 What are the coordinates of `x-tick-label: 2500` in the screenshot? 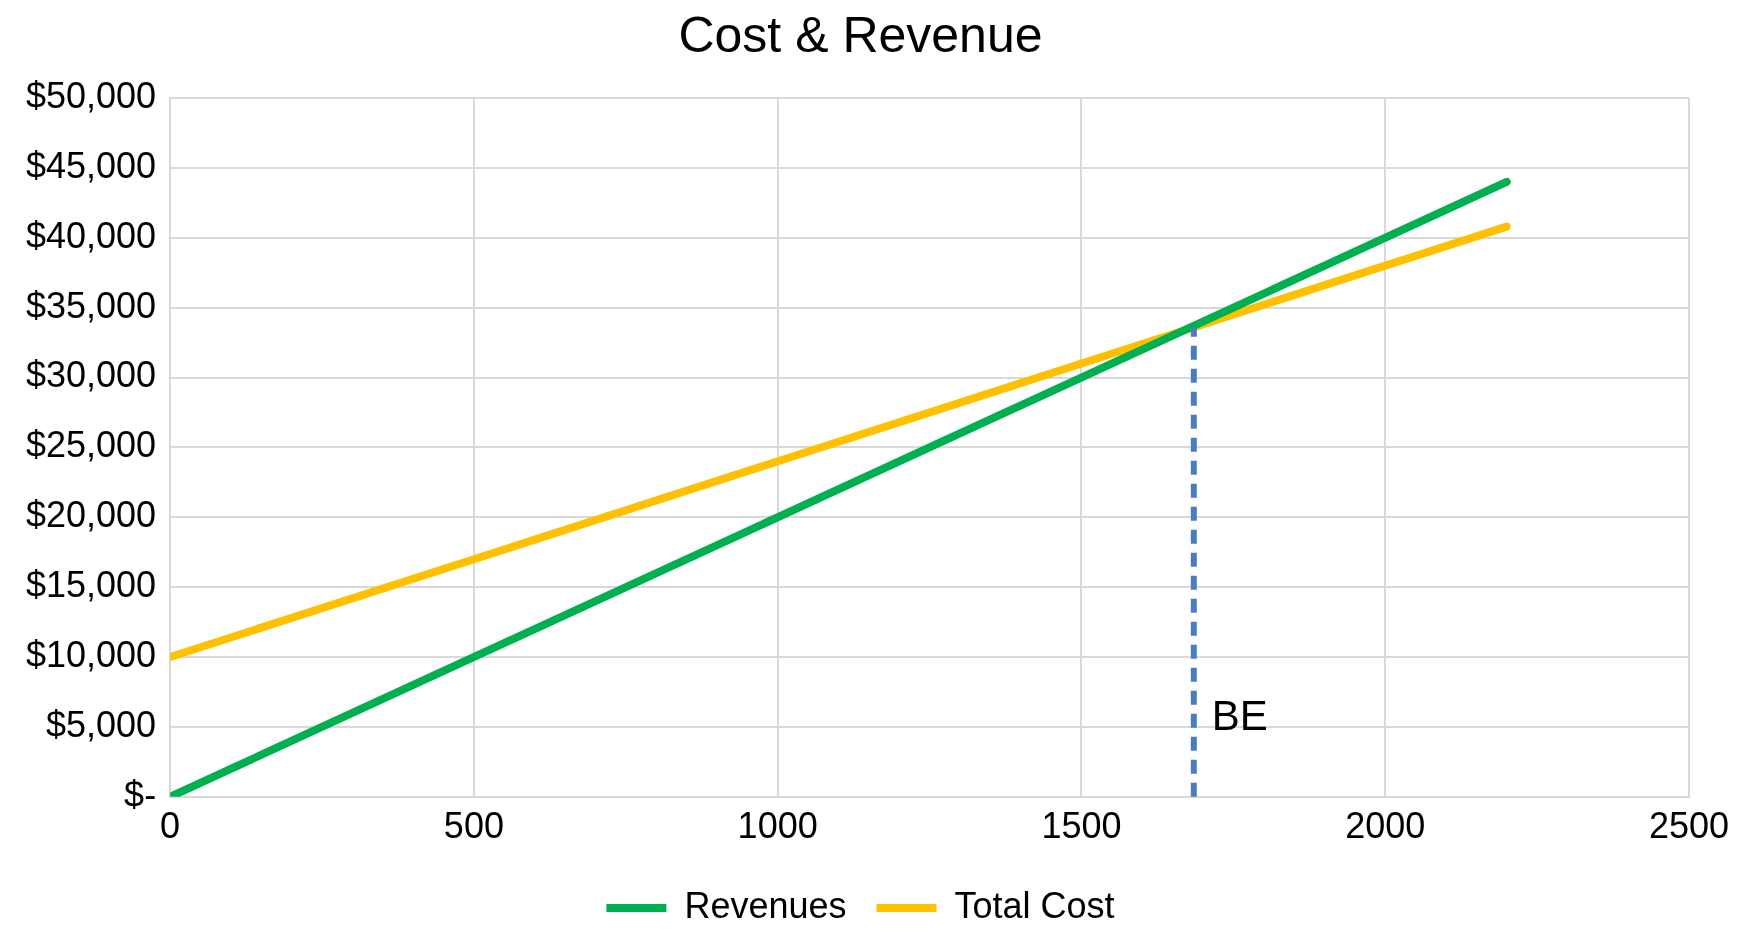 It's located at (1688, 826).